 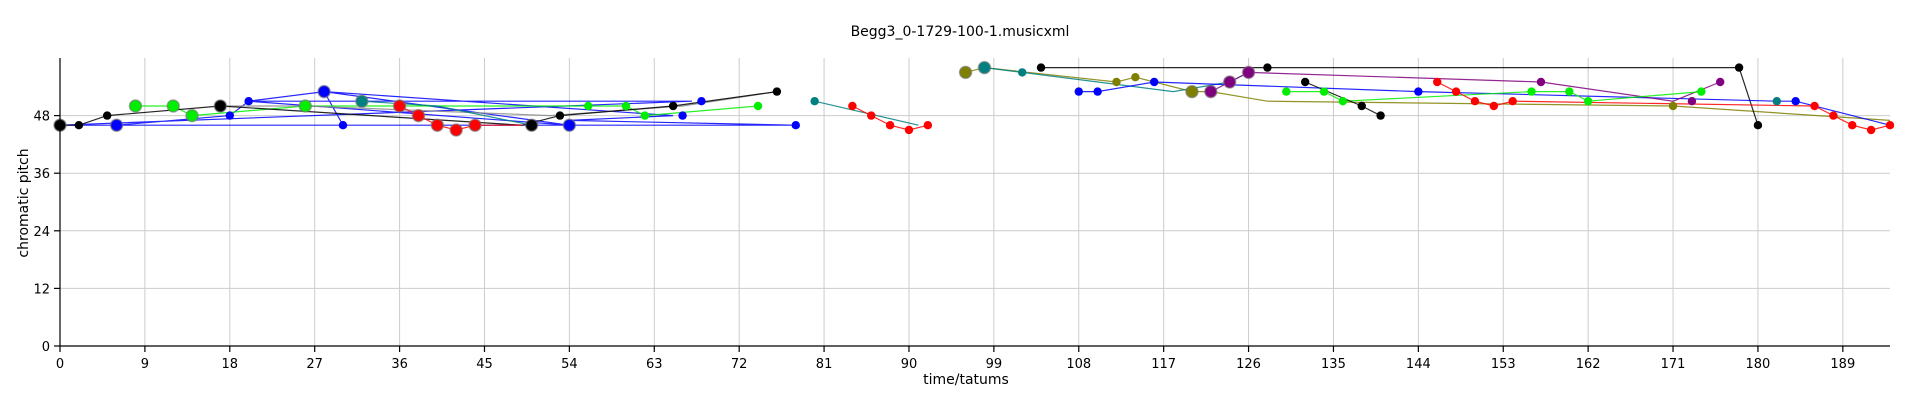 What do you see at coordinates (60, 364) in the screenshot?
I see `x-tick-label: 0` at bounding box center [60, 364].